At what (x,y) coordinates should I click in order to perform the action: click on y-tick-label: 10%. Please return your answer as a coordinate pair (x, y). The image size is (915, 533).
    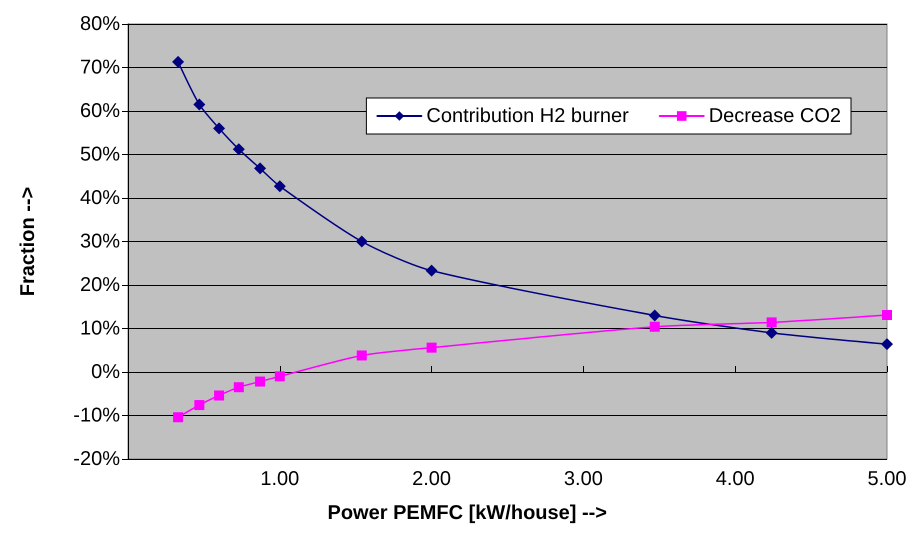
    Looking at the image, I should click on (100, 329).